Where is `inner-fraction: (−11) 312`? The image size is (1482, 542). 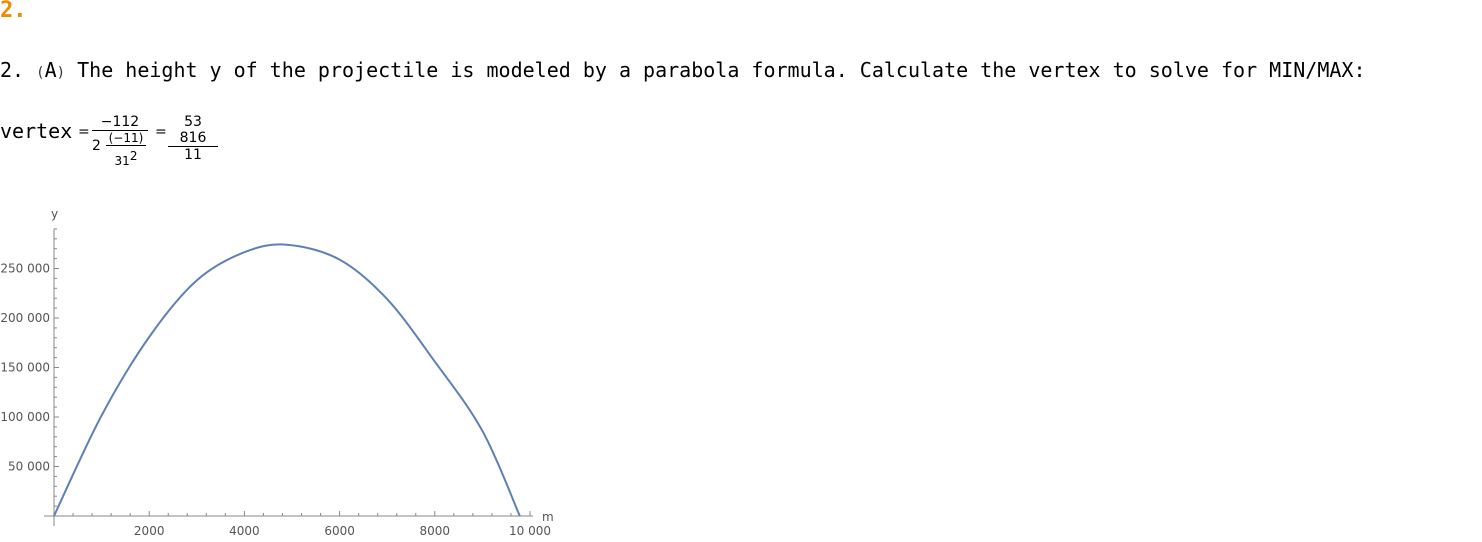 inner-fraction: (−11) 312 is located at coordinates (126, 151).